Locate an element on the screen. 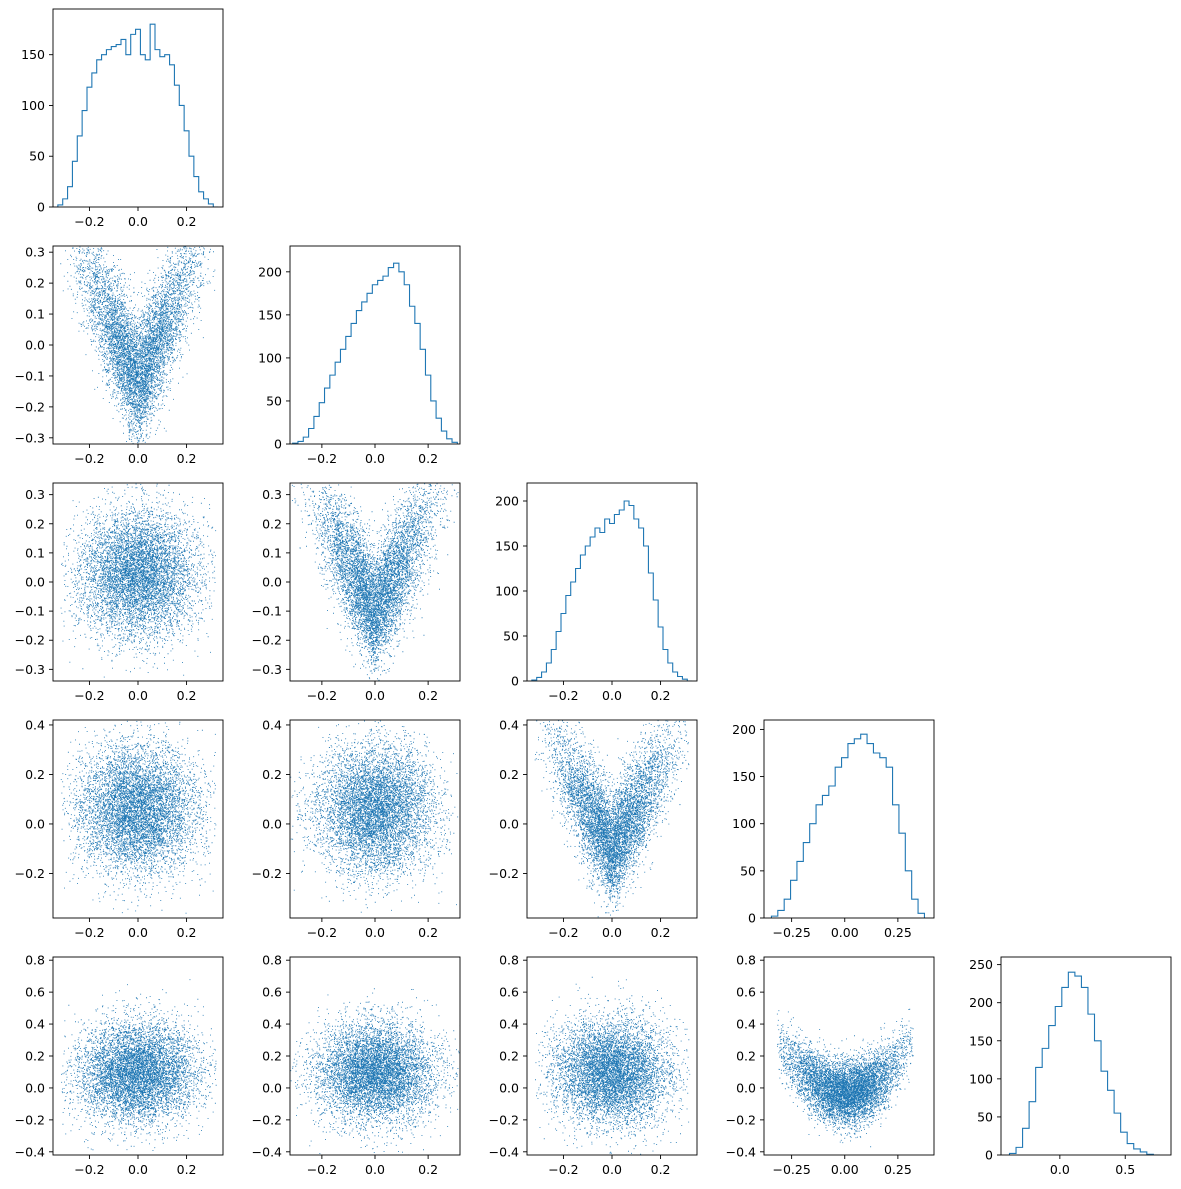 This screenshot has height=1189, width=1181. y-tick-label: 0.6 is located at coordinates (272, 992).